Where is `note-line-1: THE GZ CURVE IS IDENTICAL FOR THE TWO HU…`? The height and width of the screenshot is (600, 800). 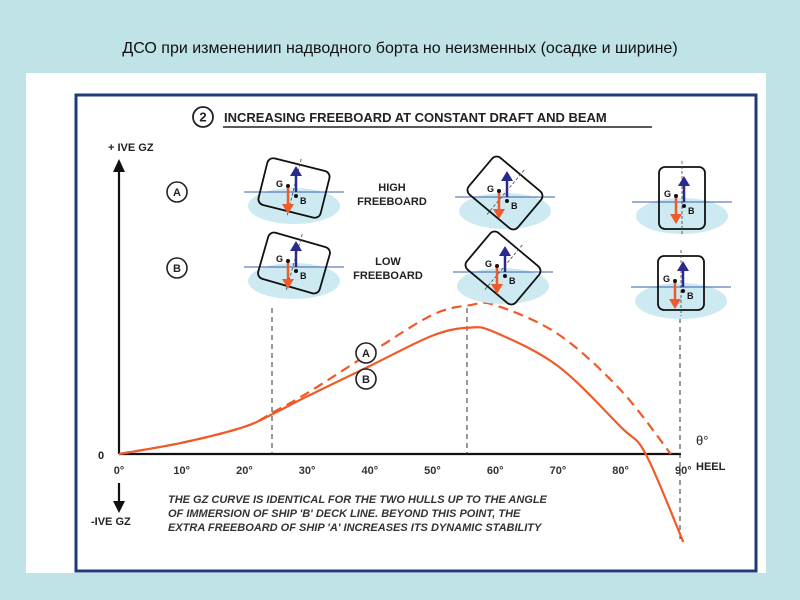 note-line-1: THE GZ CURVE IS IDENTICAL FOR THE TWO HU… is located at coordinates (358, 500).